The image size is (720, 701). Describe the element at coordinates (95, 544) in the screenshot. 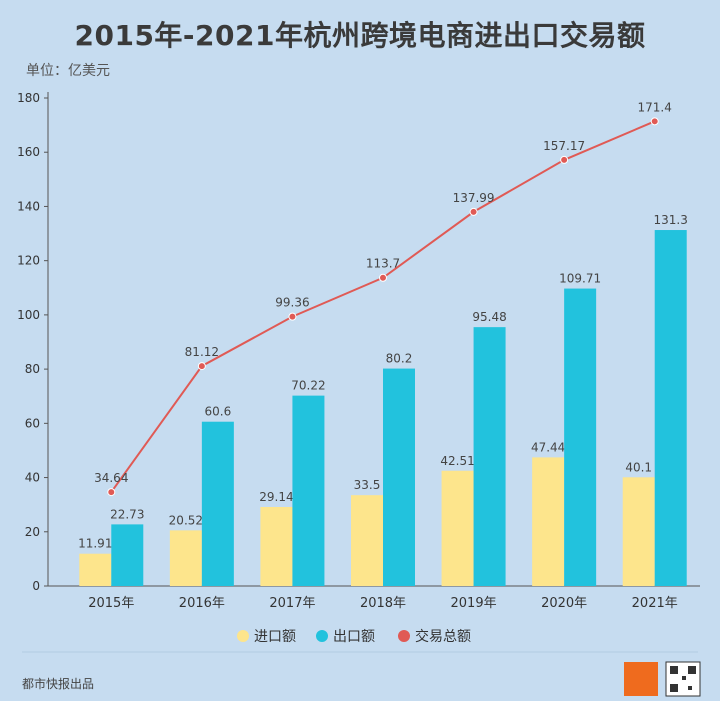

I see `data-label: 11.91` at that location.